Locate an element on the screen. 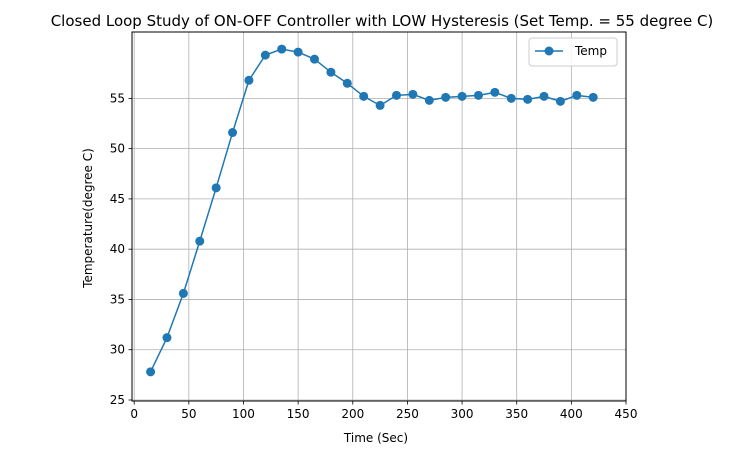 This screenshot has width=752, height=455. y-tick-label: 50 is located at coordinates (117, 149).